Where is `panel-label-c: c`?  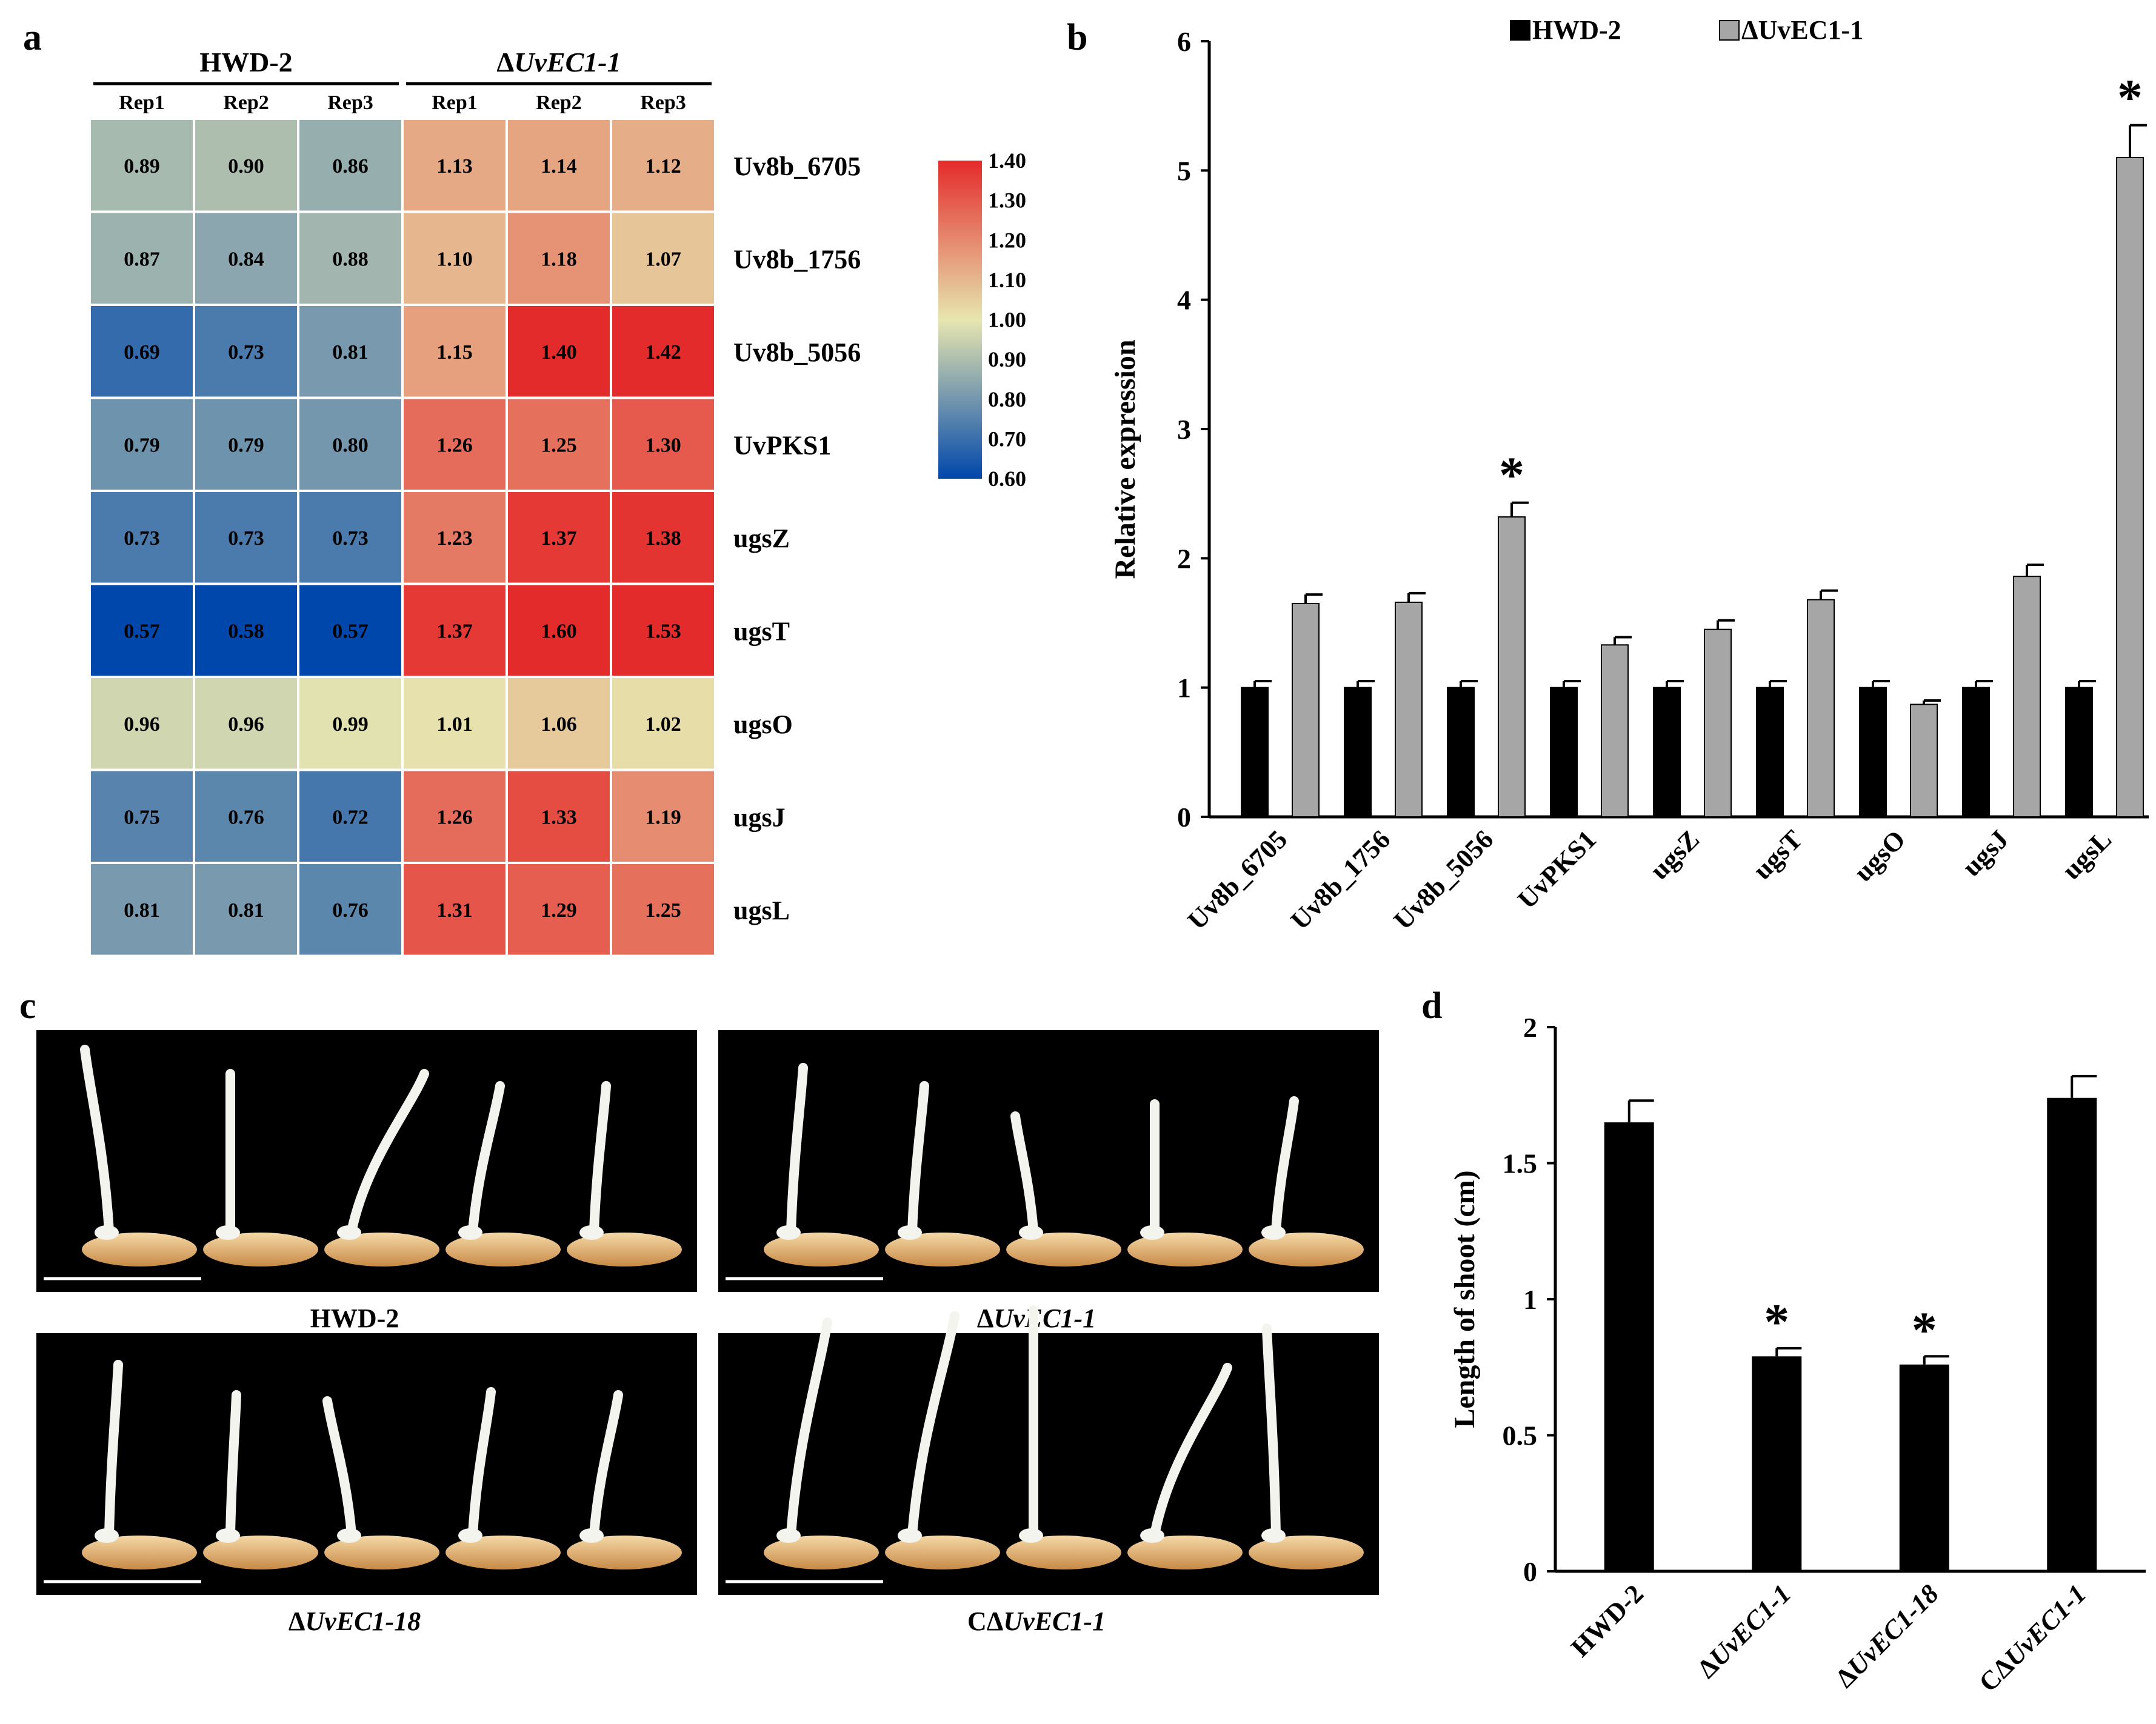
panel-label-c: c is located at coordinates (27, 1006).